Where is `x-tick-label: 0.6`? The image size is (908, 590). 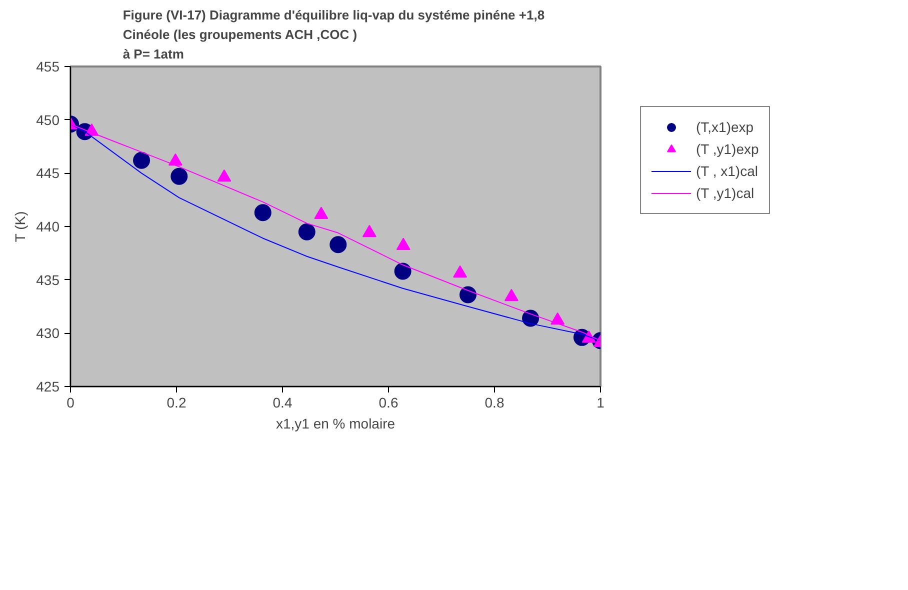
x-tick-label: 0.6 is located at coordinates (388, 402).